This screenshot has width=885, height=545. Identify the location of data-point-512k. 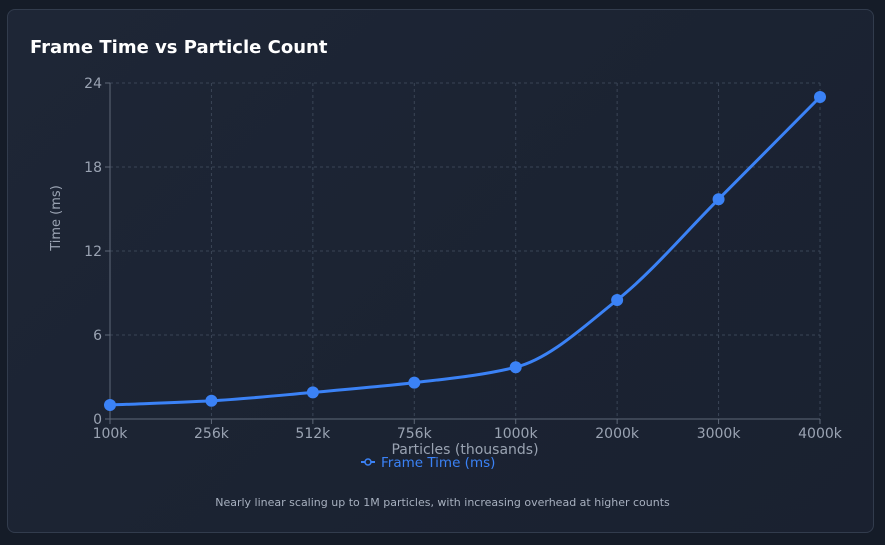
(312, 392).